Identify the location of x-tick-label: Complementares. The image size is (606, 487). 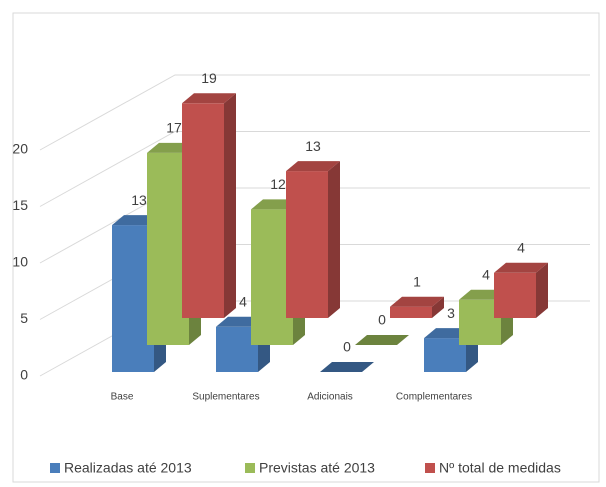
(434, 397).